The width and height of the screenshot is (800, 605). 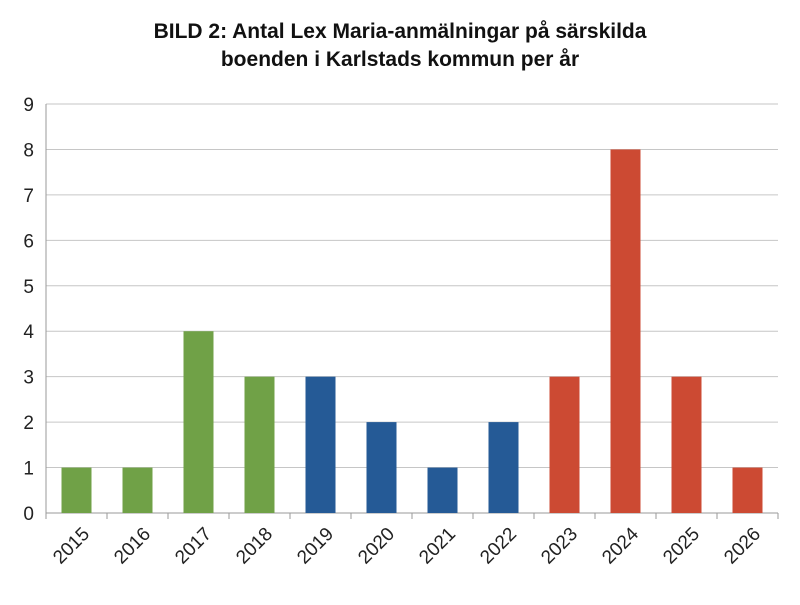 I want to click on y-tick-label: 4, so click(x=28, y=332).